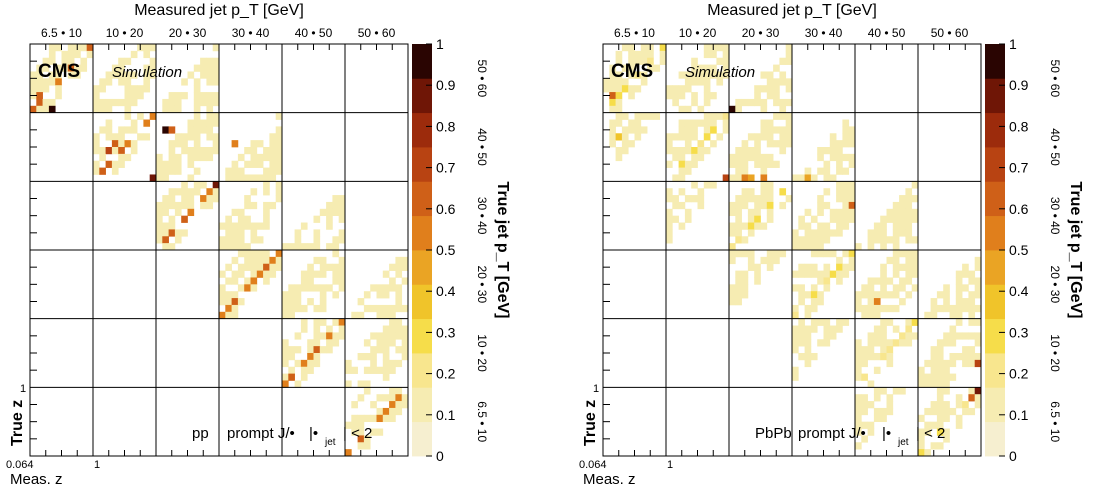  I want to click on colorbar-tick-label: 0.3, so click(1019, 332).